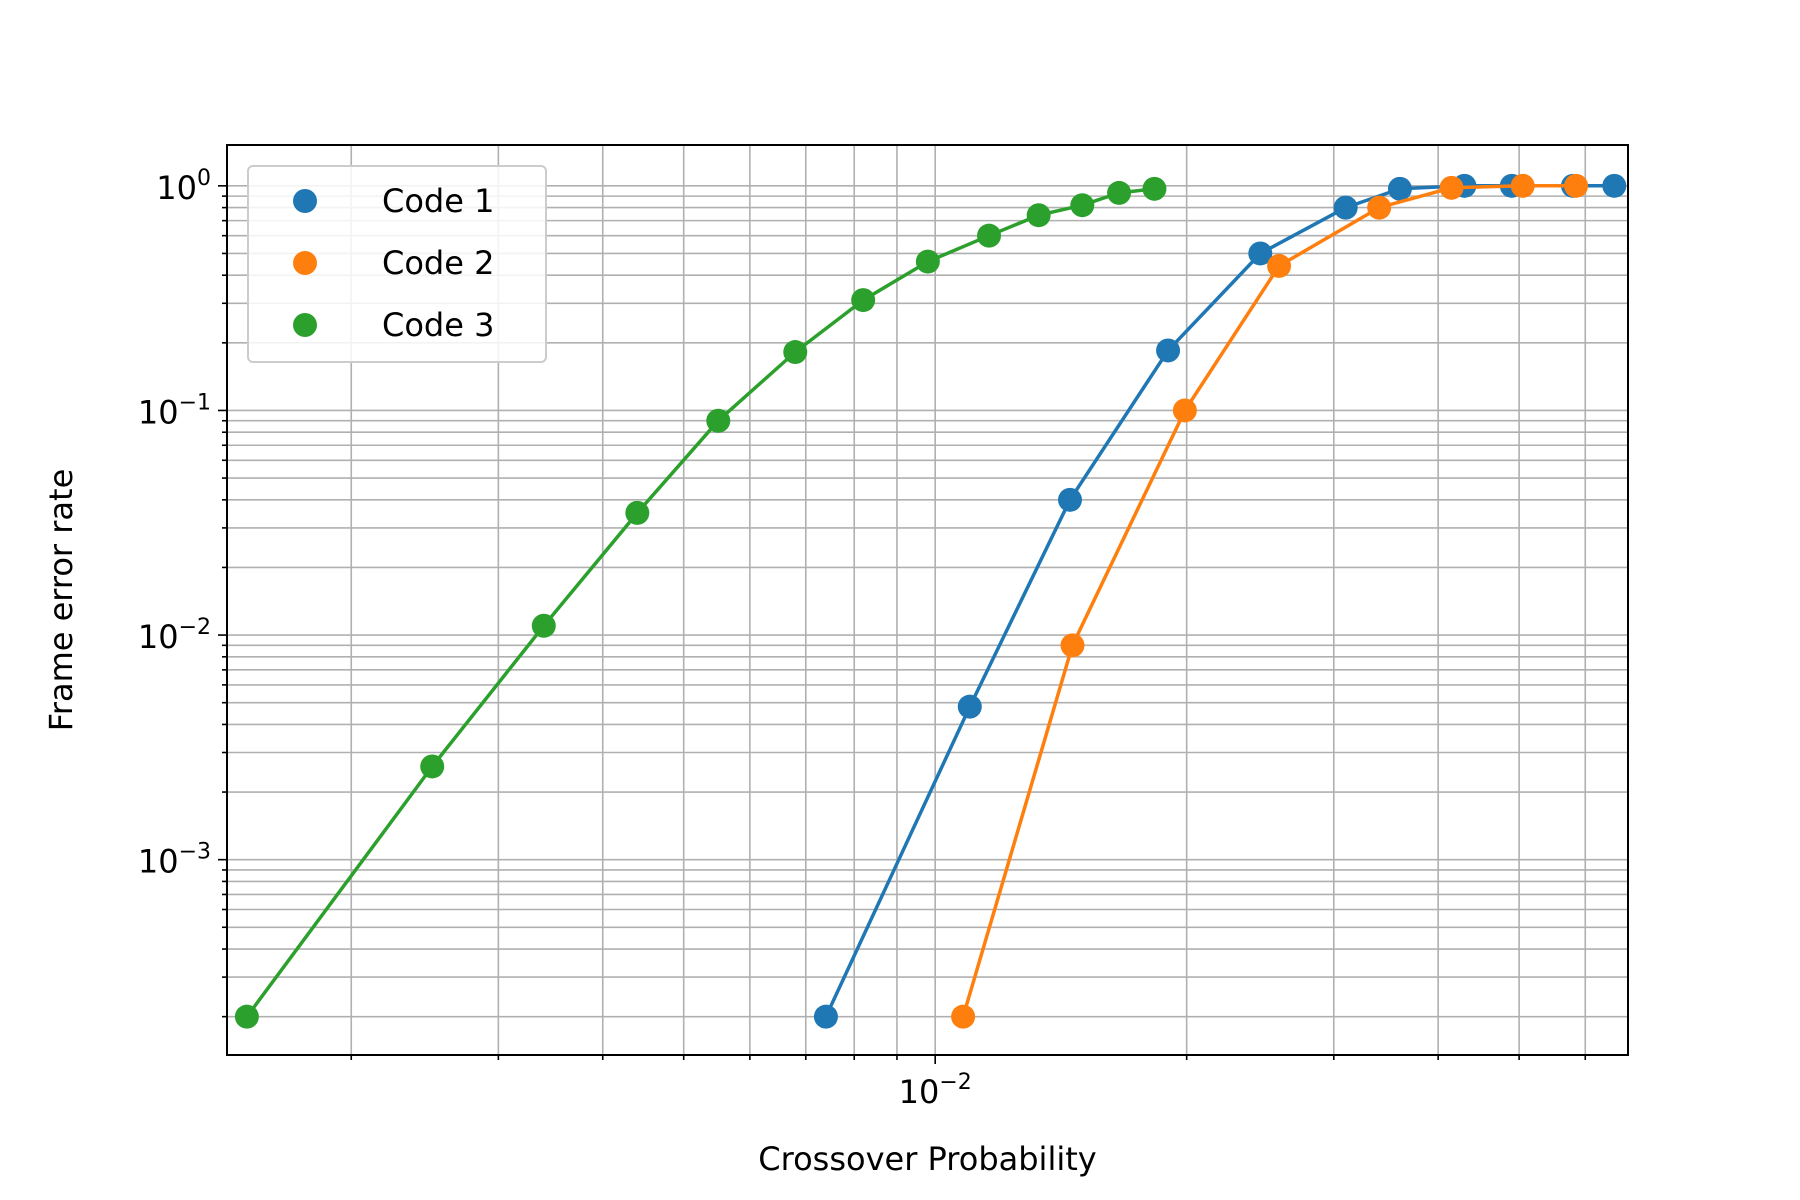 Image resolution: width=1800 pixels, height=1200 pixels. I want to click on legend-box, so click(397, 264).